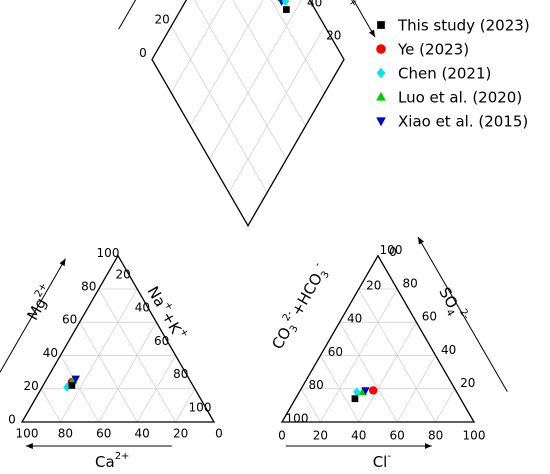 This screenshot has height=474, width=550. What do you see at coordinates (142, 308) in the screenshot?
I see `tick-nak: 40` at bounding box center [142, 308].